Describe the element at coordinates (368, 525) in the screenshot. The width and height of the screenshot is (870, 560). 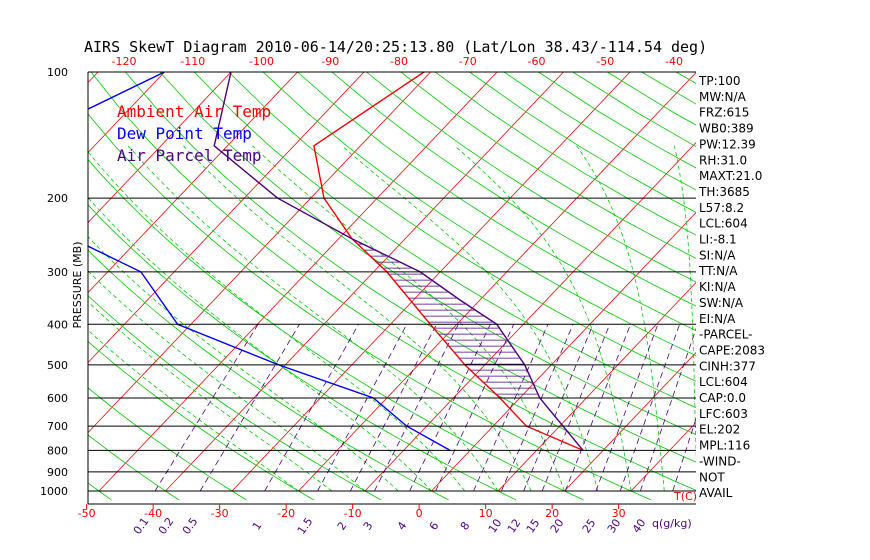
I see `mixing-ratio-tick-label: 3` at that location.